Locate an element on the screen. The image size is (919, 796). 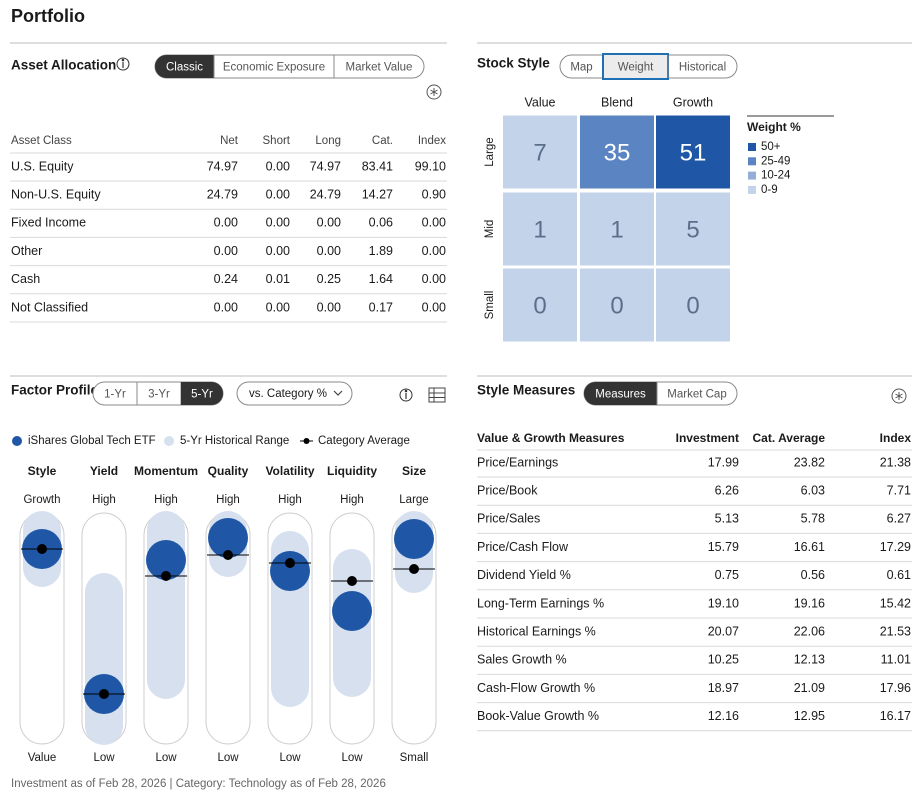
column-header: Index is located at coordinates (896, 438).